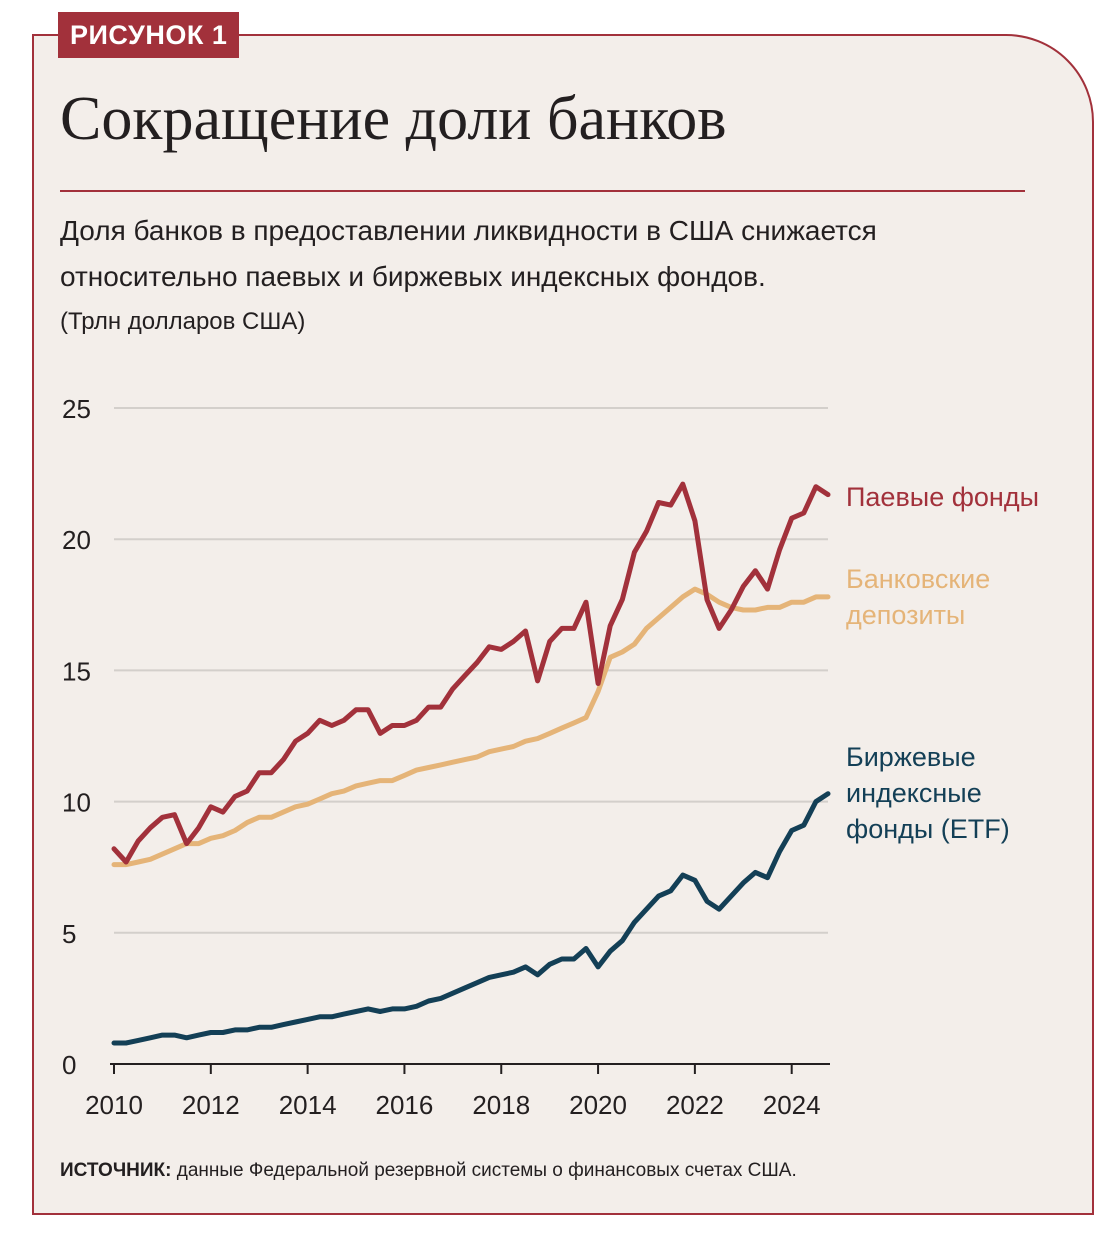 This screenshot has height=1244, width=1119. What do you see at coordinates (76, 540) in the screenshot?
I see `y-tick-label: 20` at bounding box center [76, 540].